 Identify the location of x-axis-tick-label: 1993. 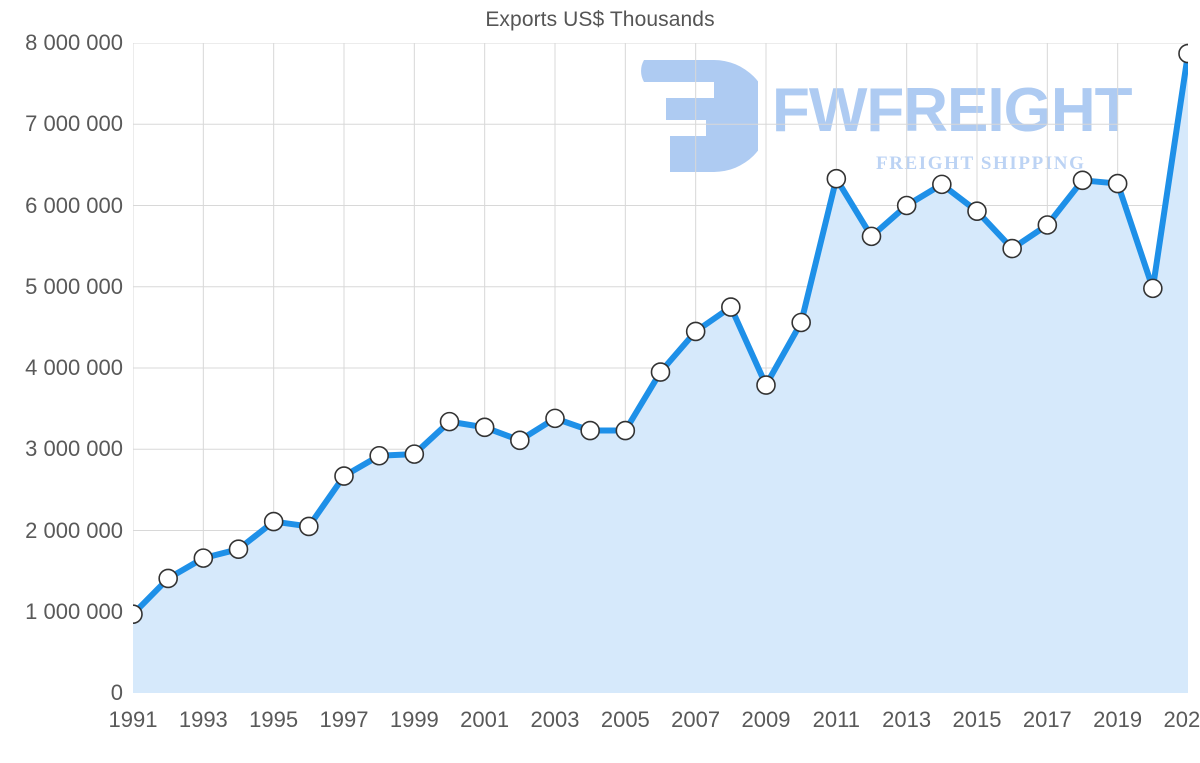
(203, 719).